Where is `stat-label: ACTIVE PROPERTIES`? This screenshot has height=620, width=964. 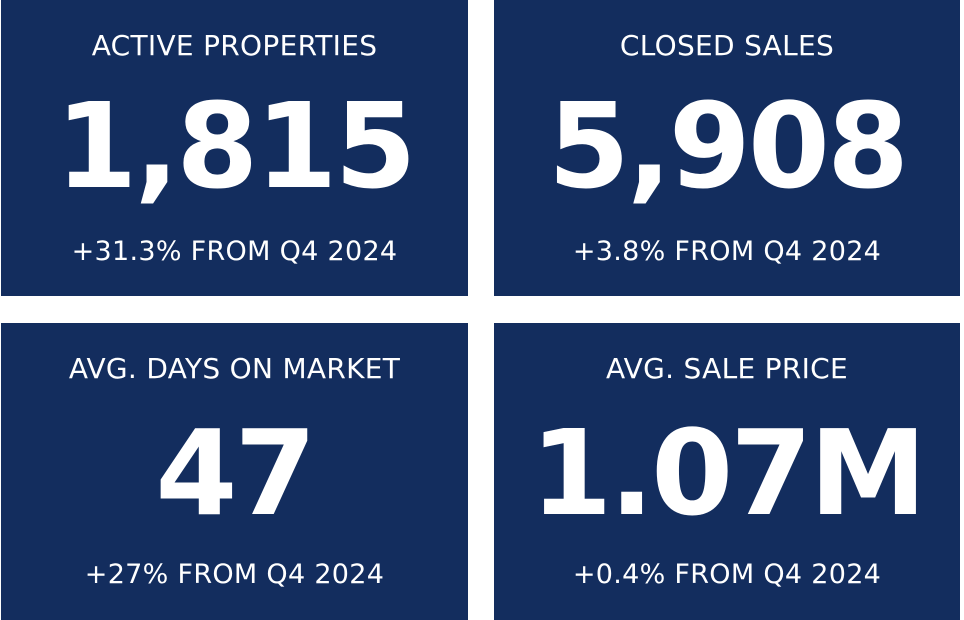
stat-label: ACTIVE PROPERTIES is located at coordinates (234, 45).